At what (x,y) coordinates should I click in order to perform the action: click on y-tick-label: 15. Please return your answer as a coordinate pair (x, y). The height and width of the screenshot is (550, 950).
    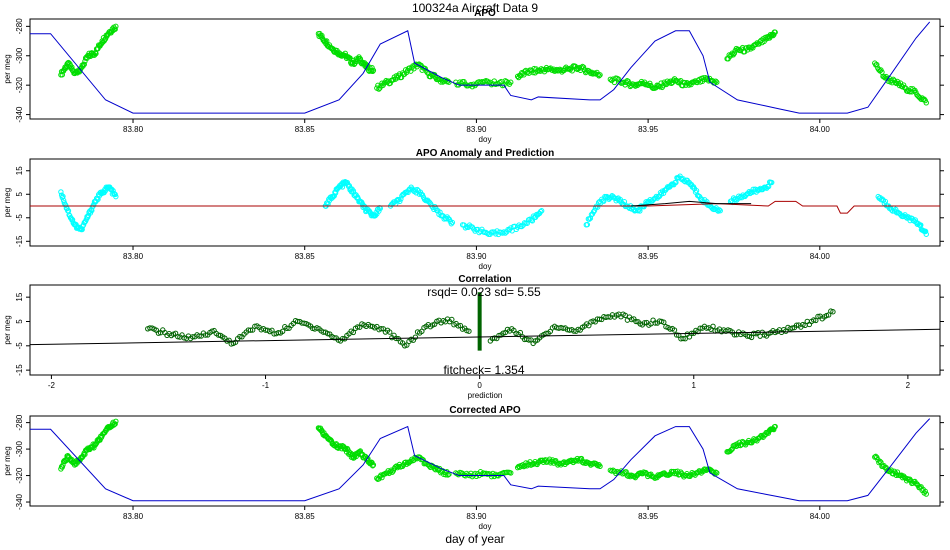
    Looking at the image, I should click on (19, 296).